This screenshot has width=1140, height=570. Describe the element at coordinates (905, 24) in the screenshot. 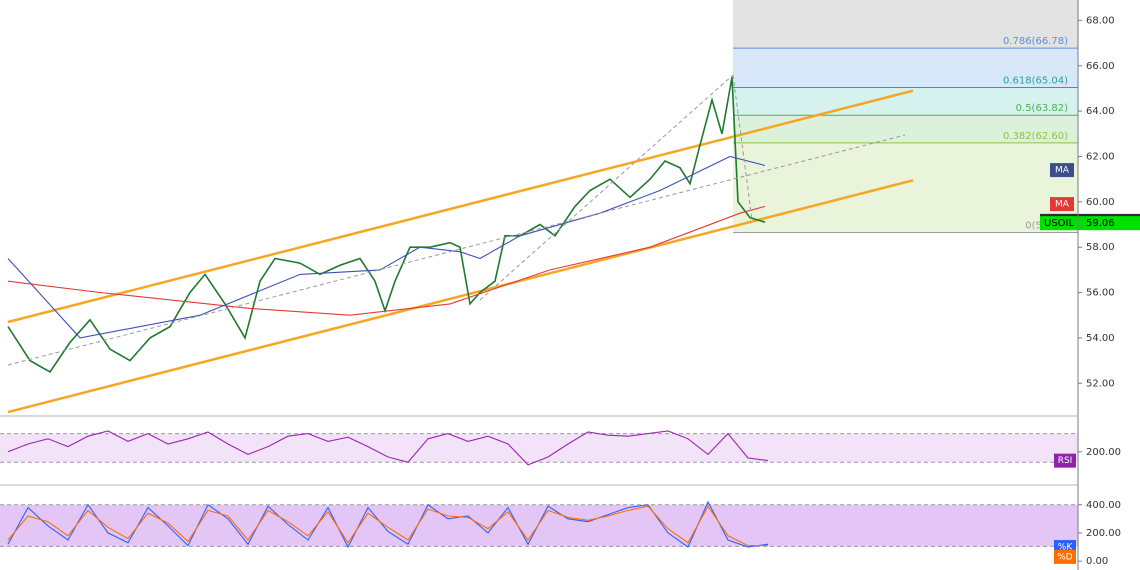

I see `fib-top-zone` at that location.